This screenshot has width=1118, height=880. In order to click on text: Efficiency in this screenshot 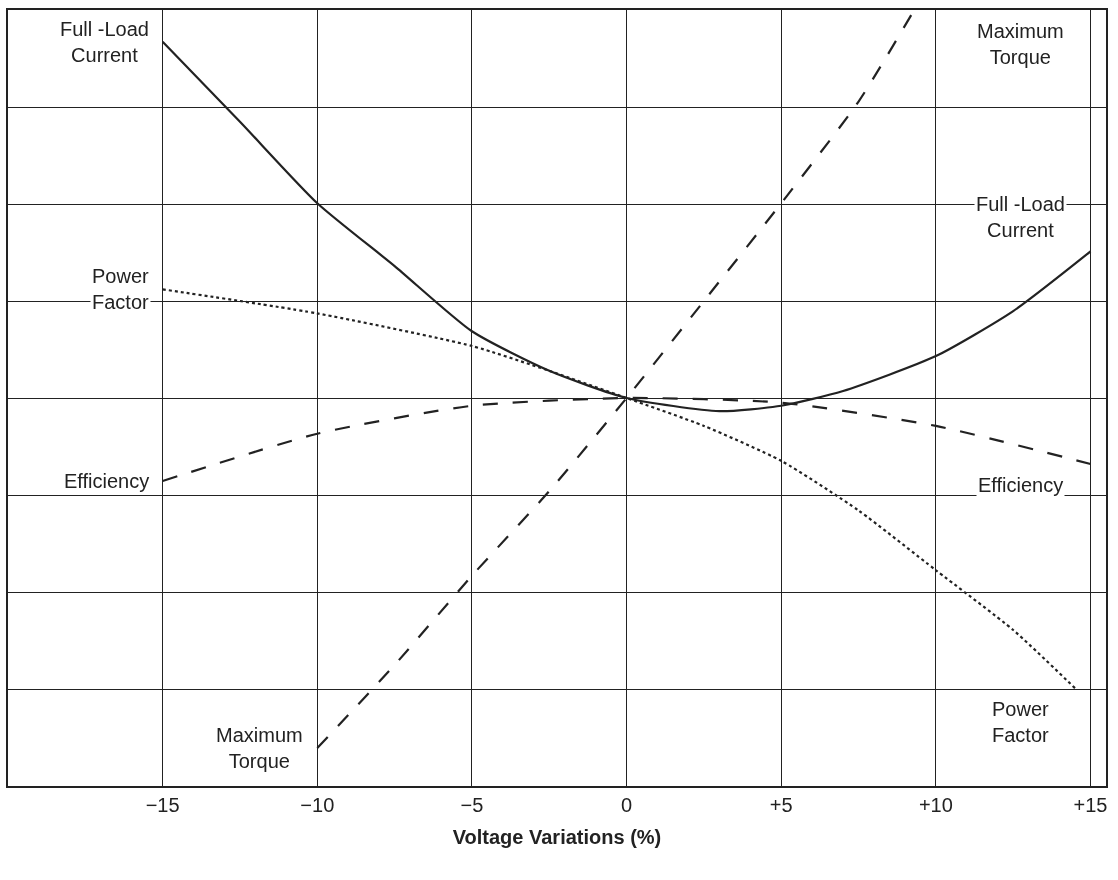, I will do `click(1021, 485)`.